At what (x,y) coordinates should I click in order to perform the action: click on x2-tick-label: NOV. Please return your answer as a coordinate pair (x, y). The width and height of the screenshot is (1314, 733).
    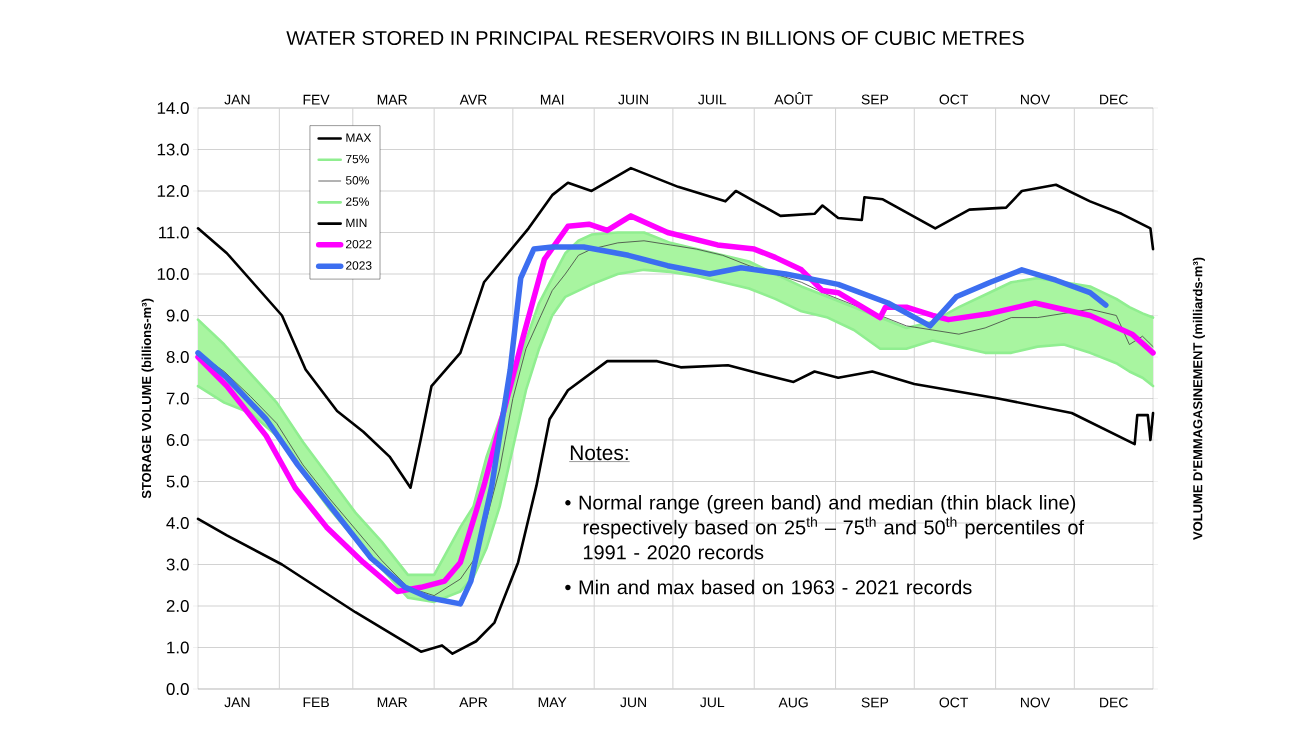
    Looking at the image, I should click on (1035, 99).